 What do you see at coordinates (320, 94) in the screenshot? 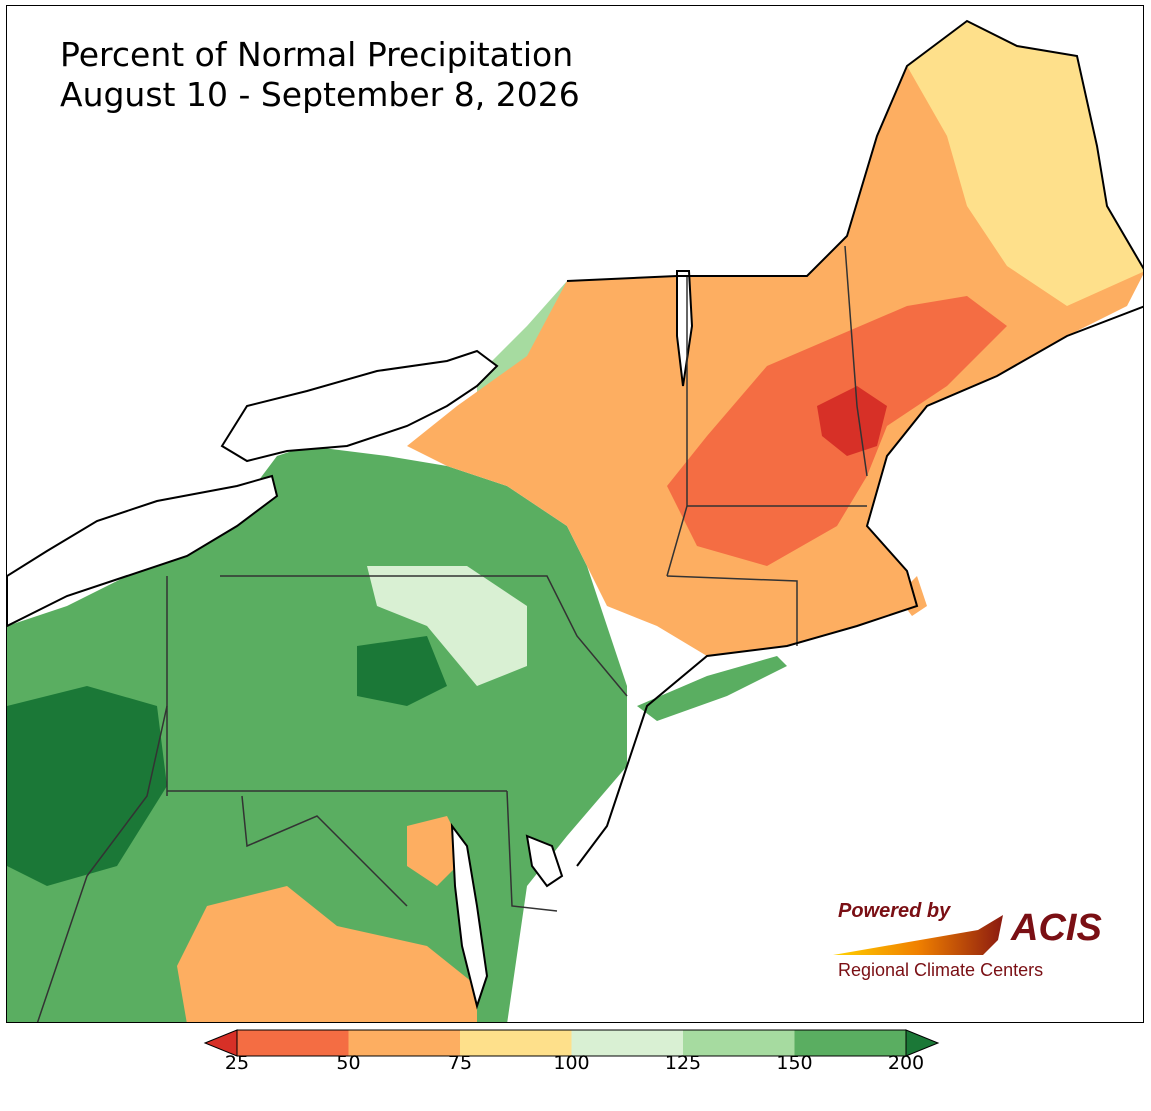
I see `title-line2: August 10 - September 8, 2026` at bounding box center [320, 94].